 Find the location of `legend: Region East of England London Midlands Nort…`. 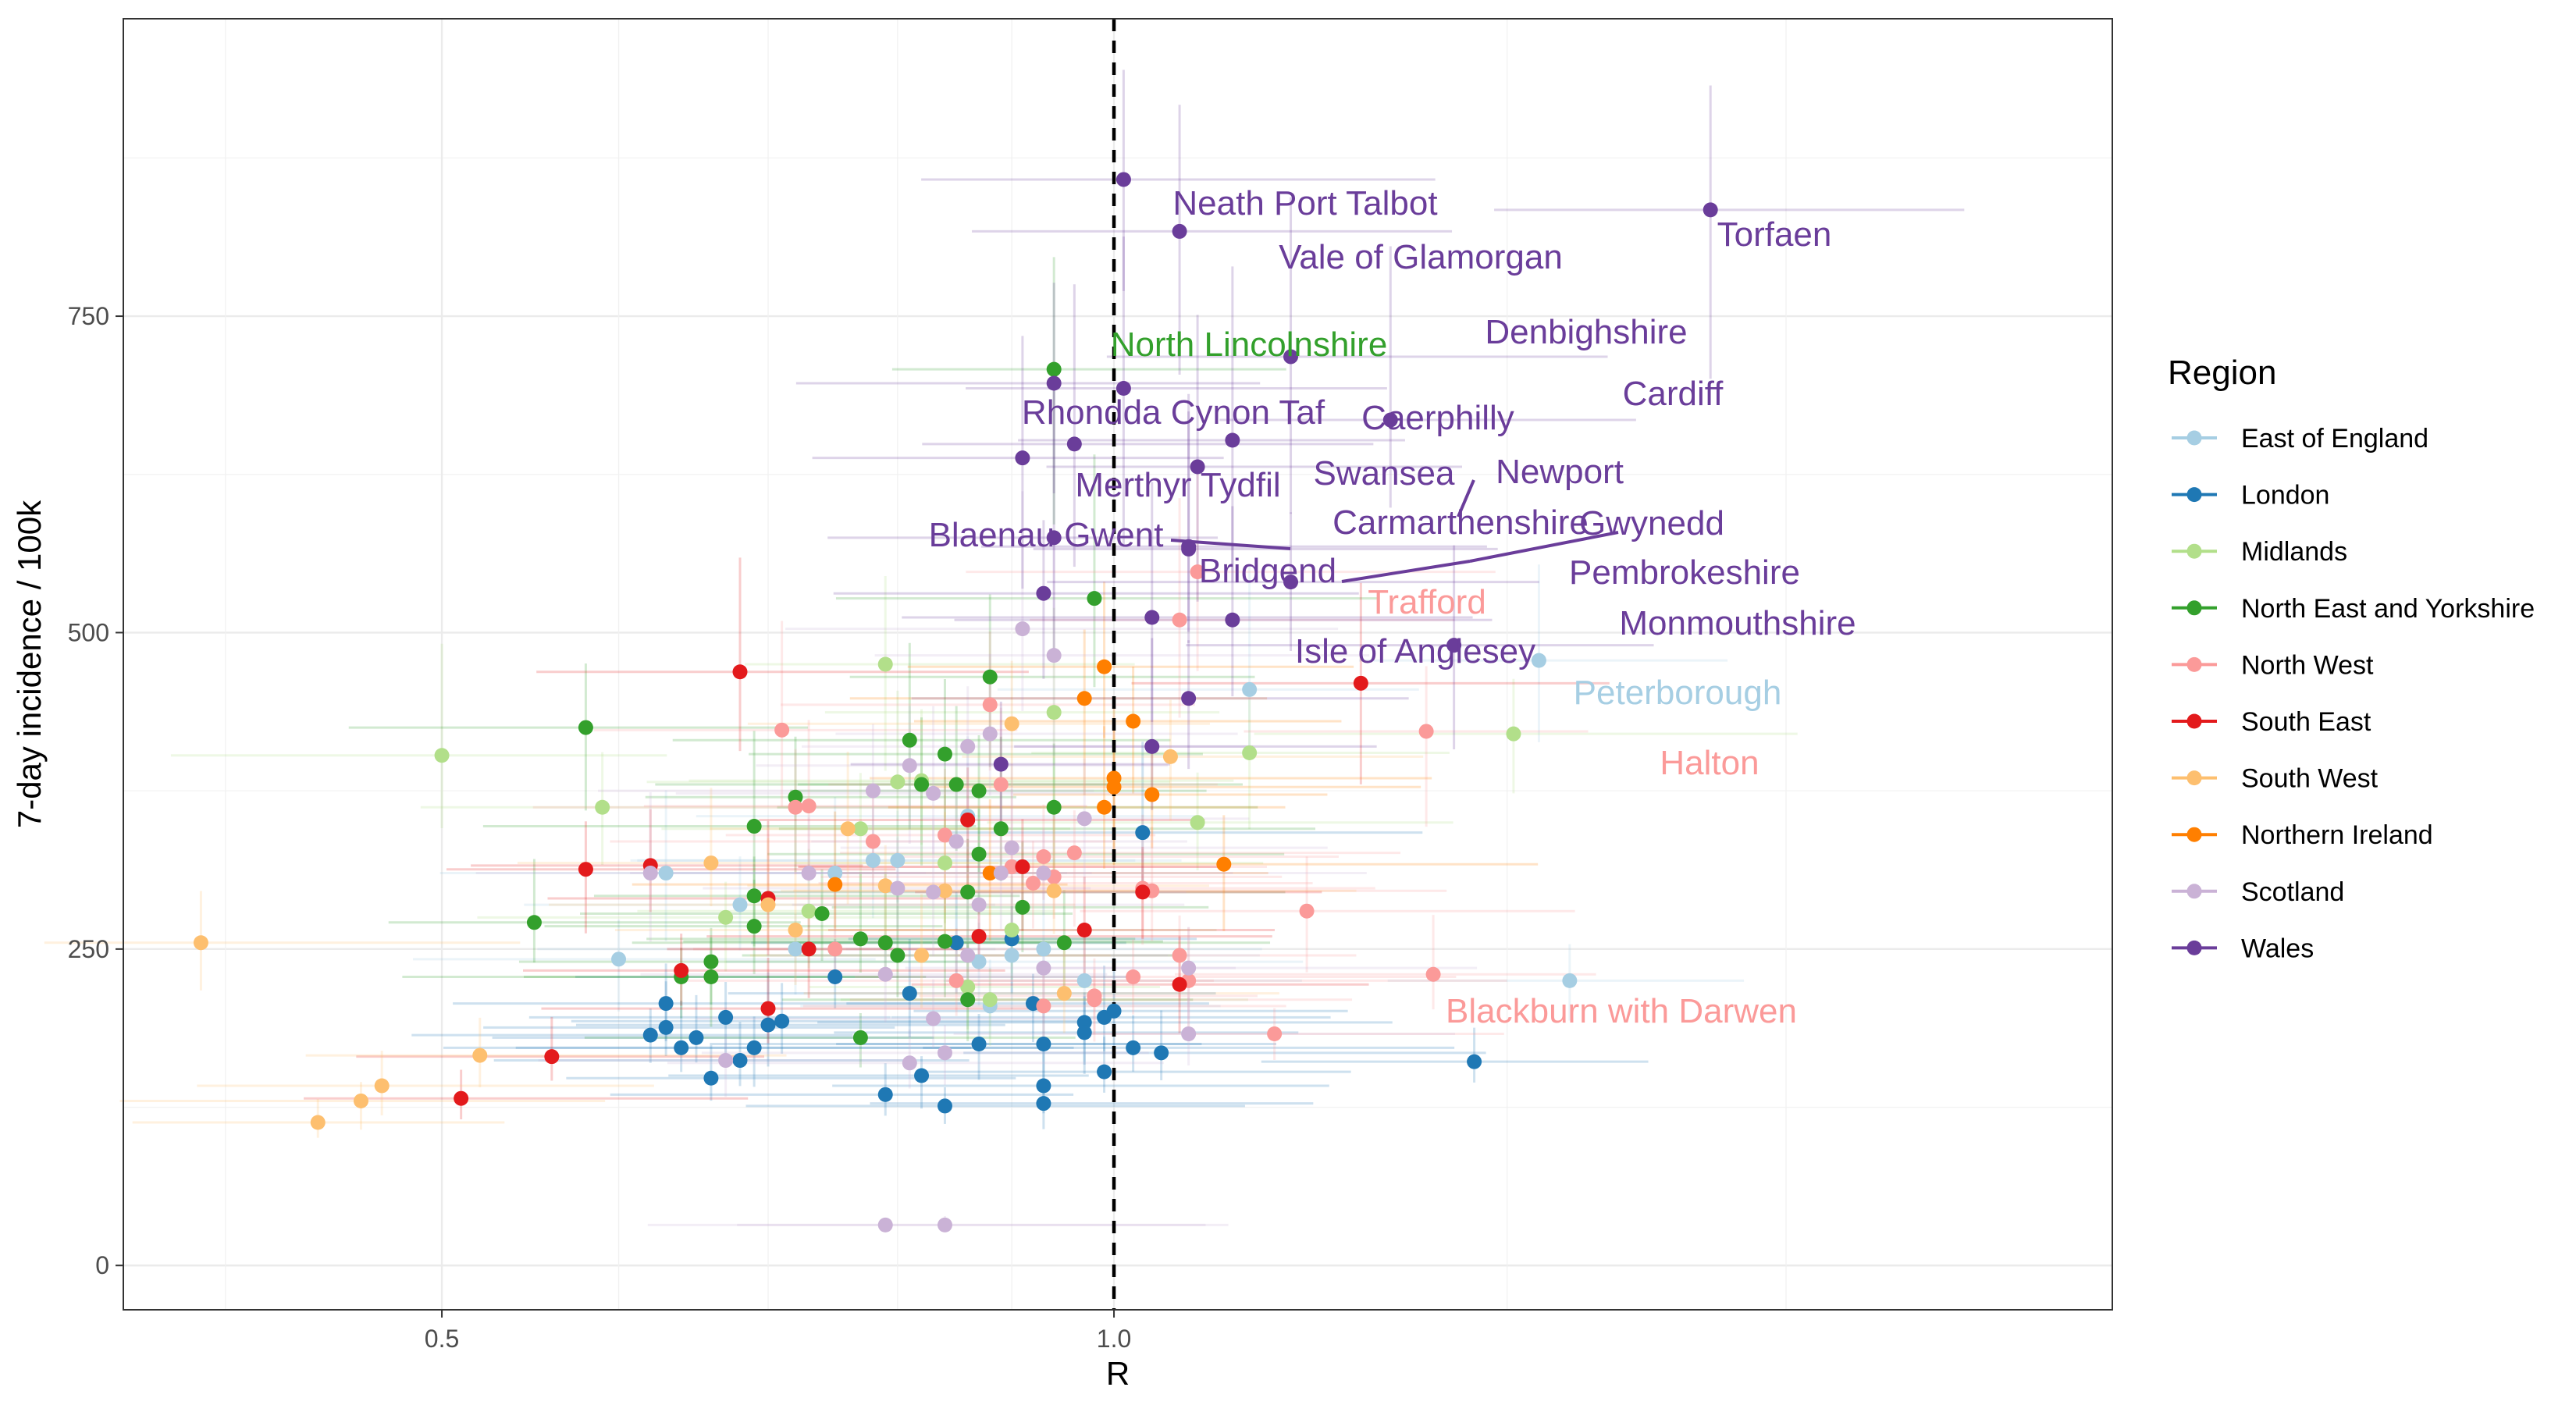

legend: Region East of England London Midlands Nort… is located at coordinates (2351, 658).